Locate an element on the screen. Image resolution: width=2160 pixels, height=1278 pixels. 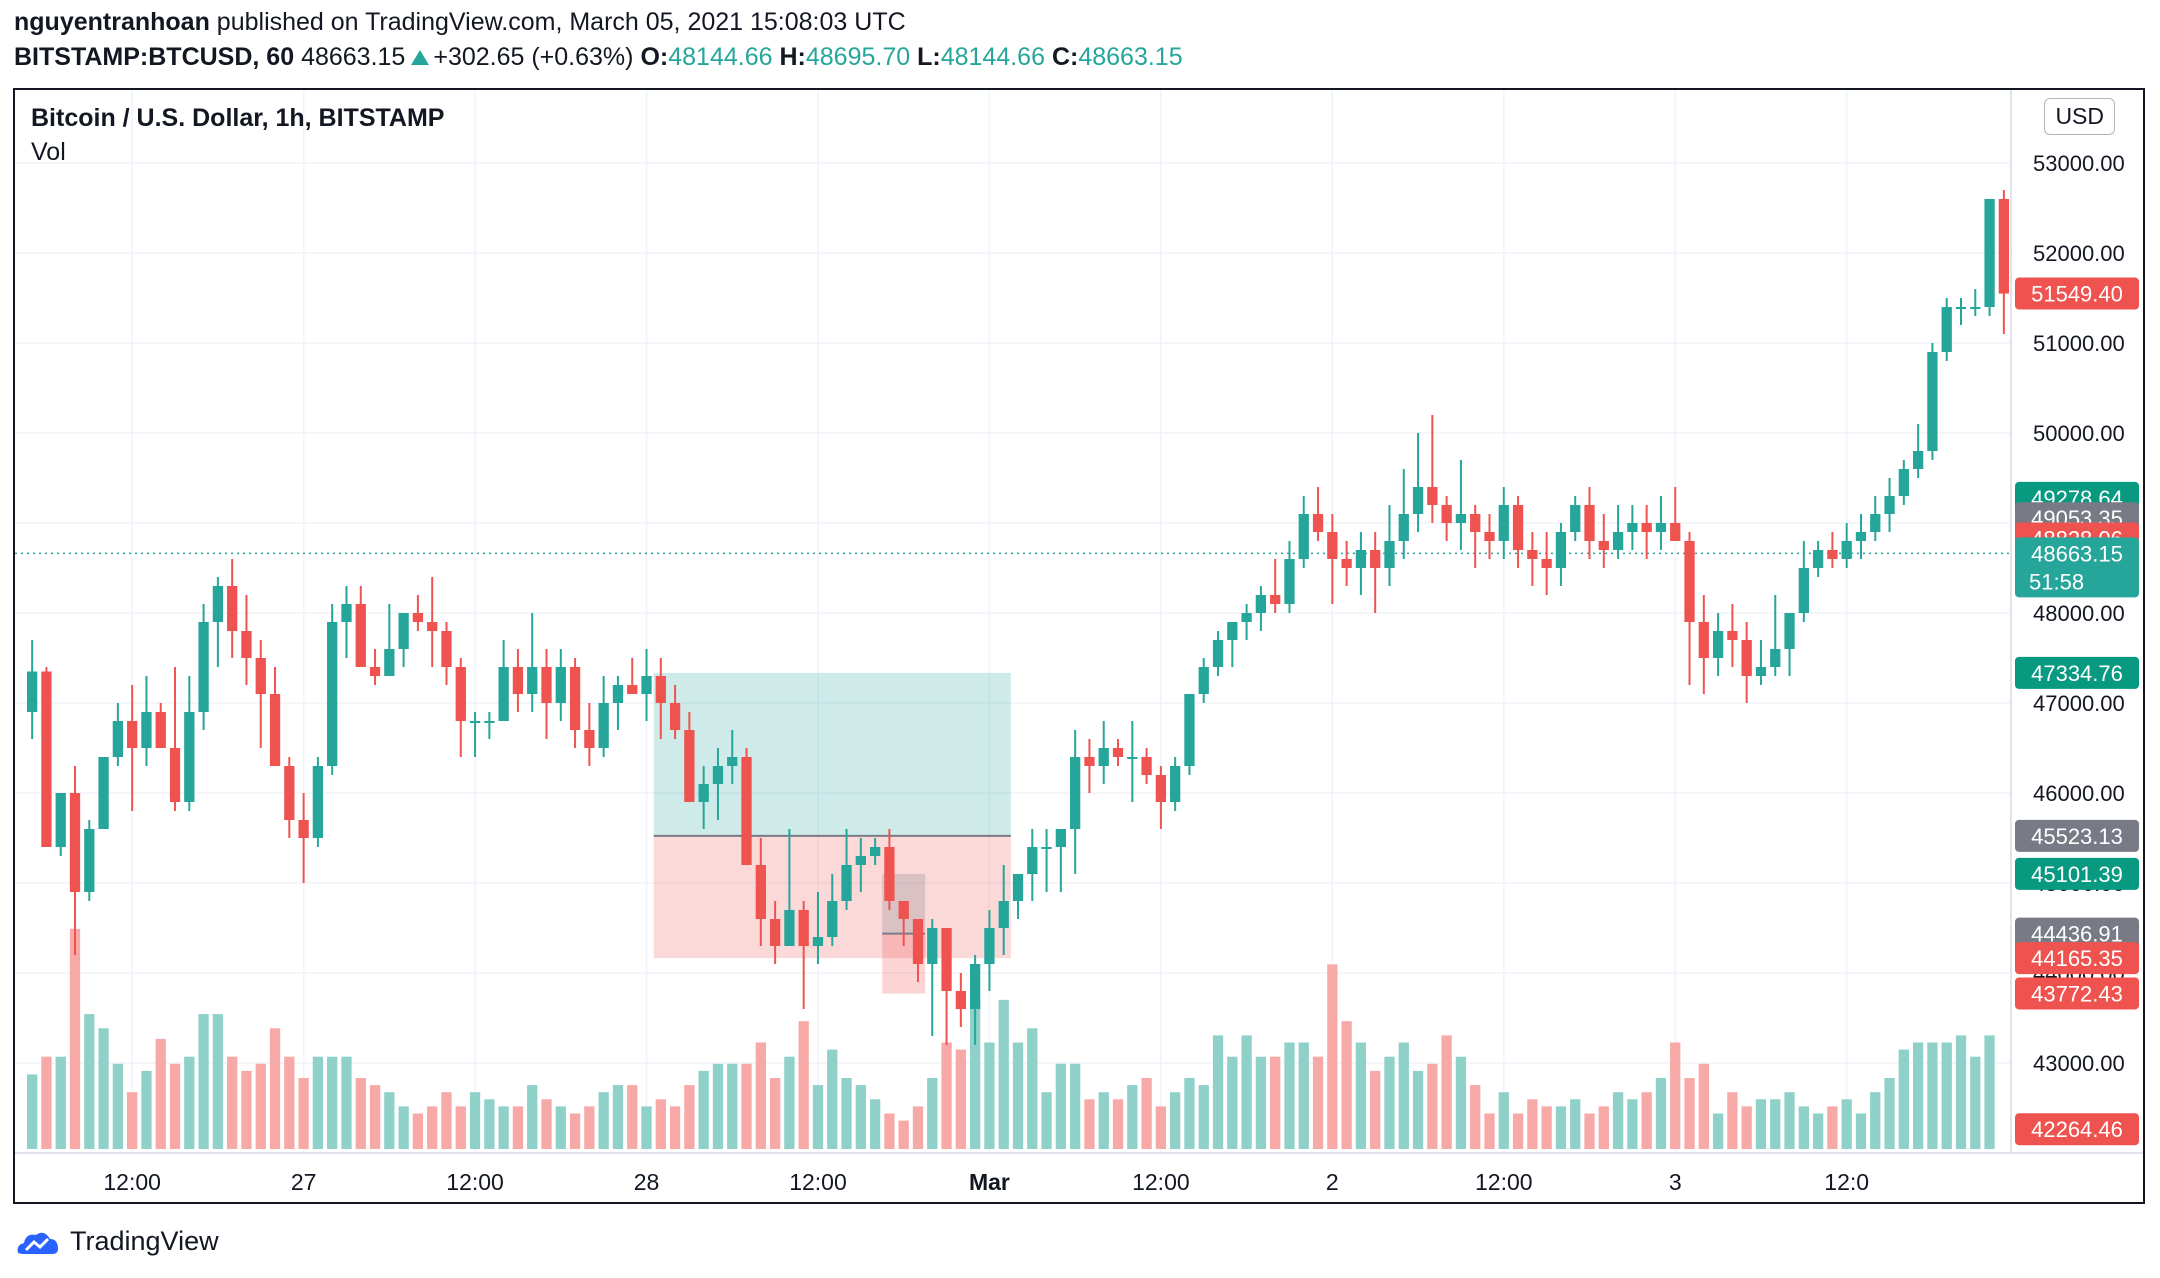
volume-legend: Vol is located at coordinates (48, 152).